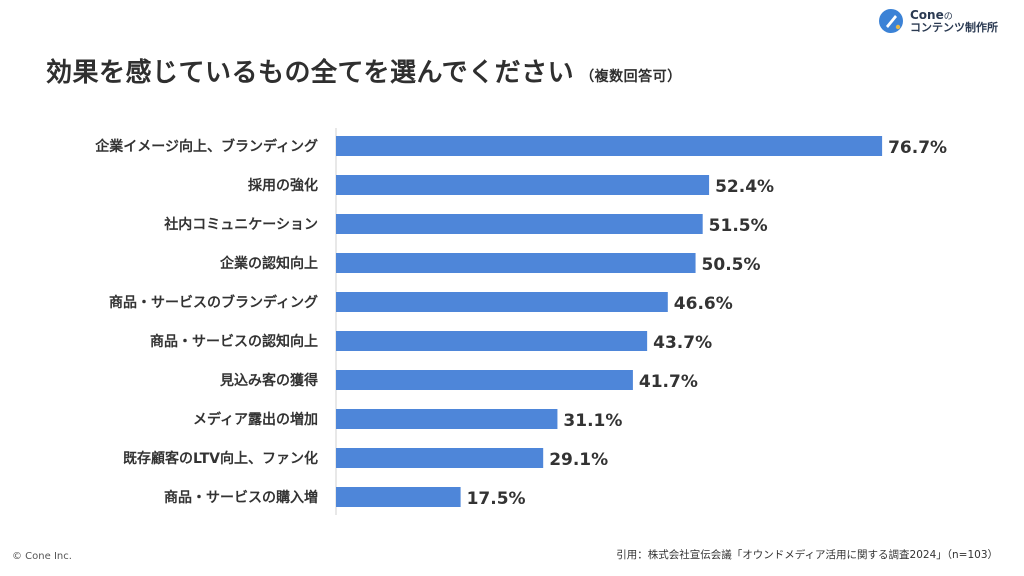  What do you see at coordinates (578, 460) in the screenshot?
I see `value-label: 29.1%` at bounding box center [578, 460].